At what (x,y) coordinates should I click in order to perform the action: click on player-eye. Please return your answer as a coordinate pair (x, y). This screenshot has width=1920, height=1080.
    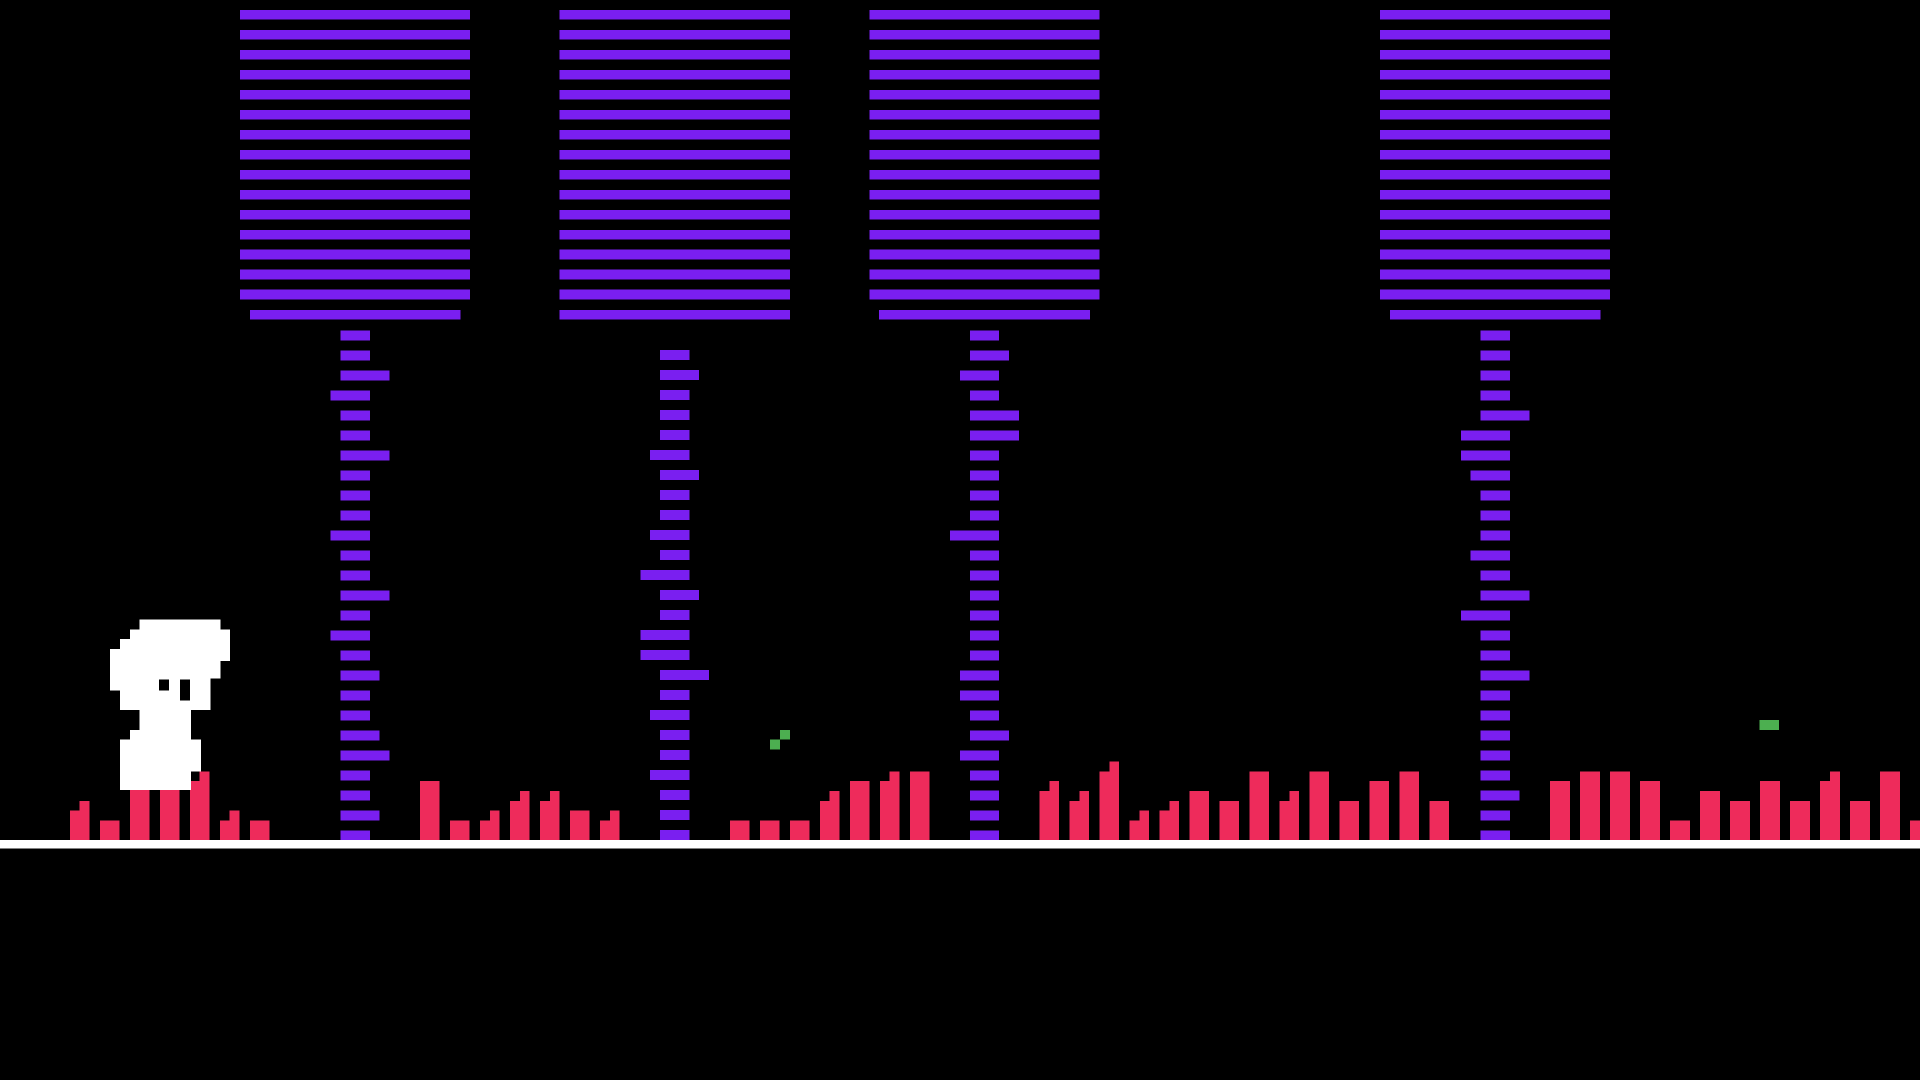
    Looking at the image, I should click on (164, 685).